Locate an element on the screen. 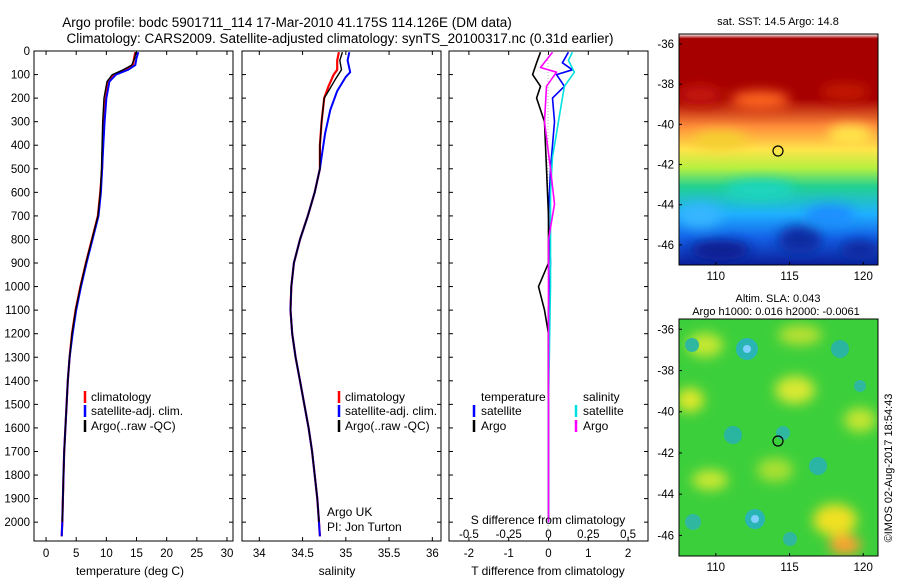 The image size is (900, 580). sla-texture is located at coordinates (777, 440).